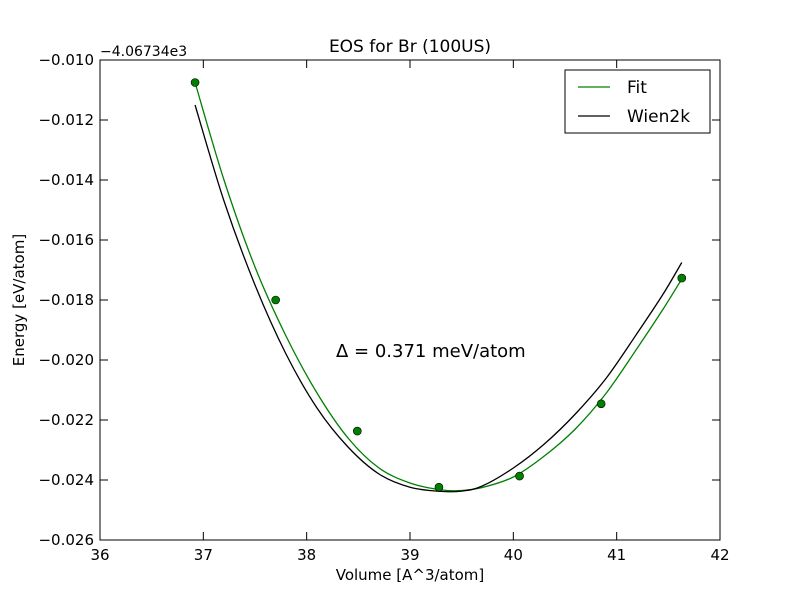 The height and width of the screenshot is (600, 800). I want to click on y-offset-label: −4.06734e3, so click(143, 52).